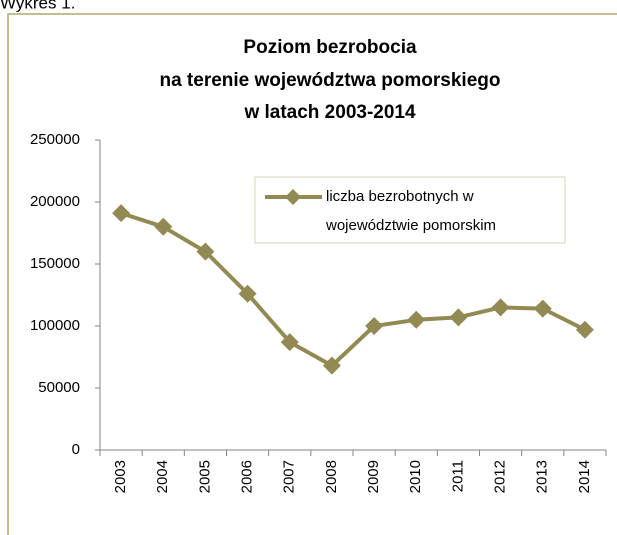 The width and height of the screenshot is (617, 535). Describe the element at coordinates (410, 210) in the screenshot. I see `legend` at that location.